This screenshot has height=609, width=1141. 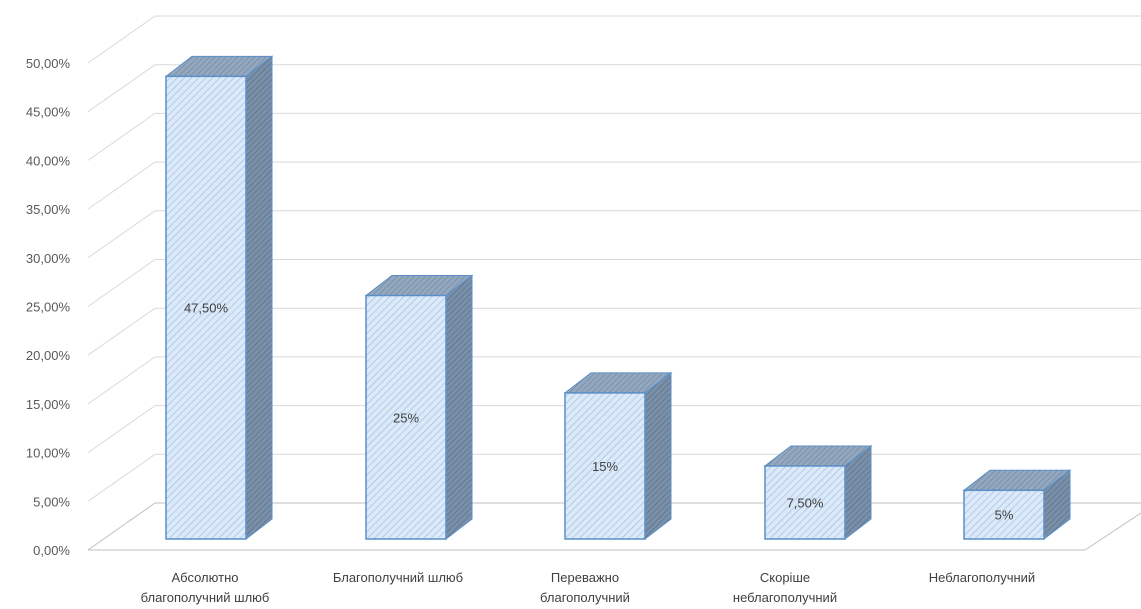 I want to click on data-label: 5%, so click(x=1004, y=515).